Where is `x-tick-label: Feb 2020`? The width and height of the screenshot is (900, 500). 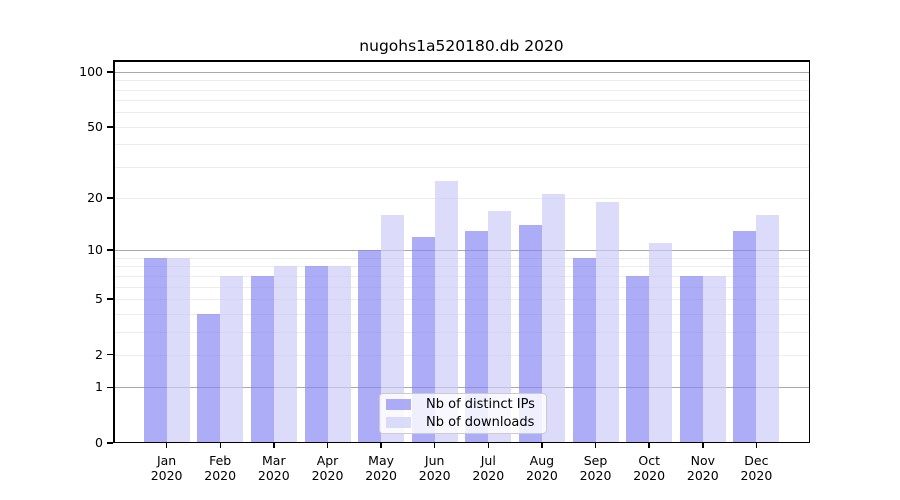
x-tick-label: Feb 2020 is located at coordinates (220, 468).